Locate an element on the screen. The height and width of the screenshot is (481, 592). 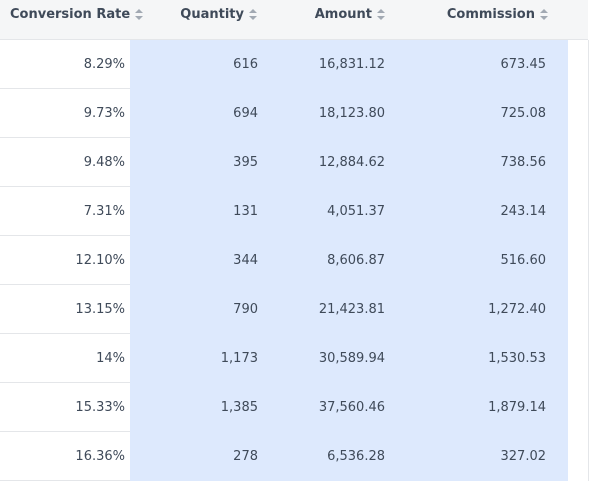
amount-cell: 8,606.87 is located at coordinates (322, 260).